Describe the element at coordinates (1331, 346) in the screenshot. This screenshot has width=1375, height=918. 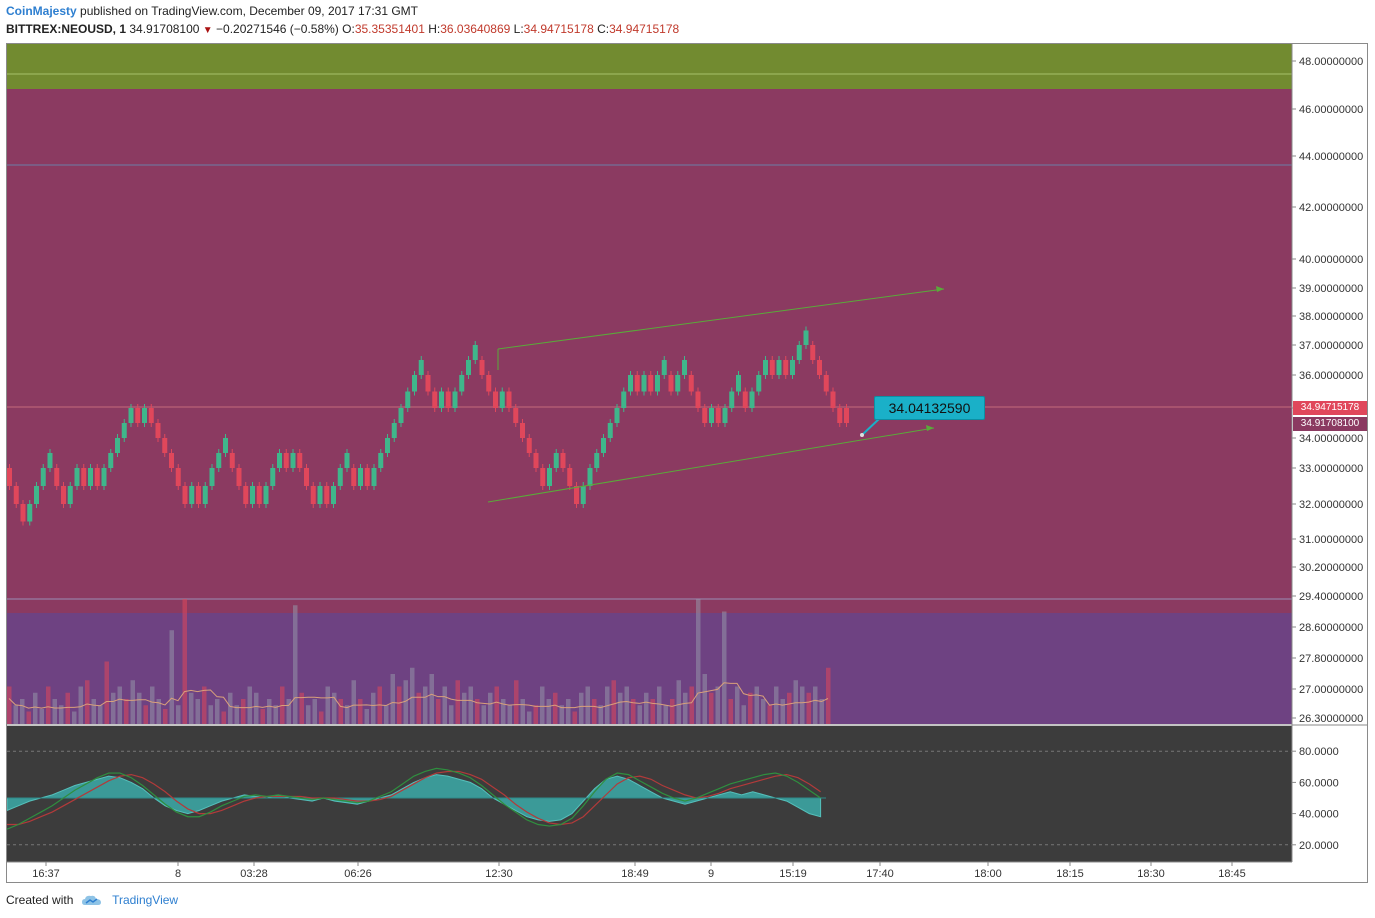
I see `price-tick-label: 37.00000000` at that location.